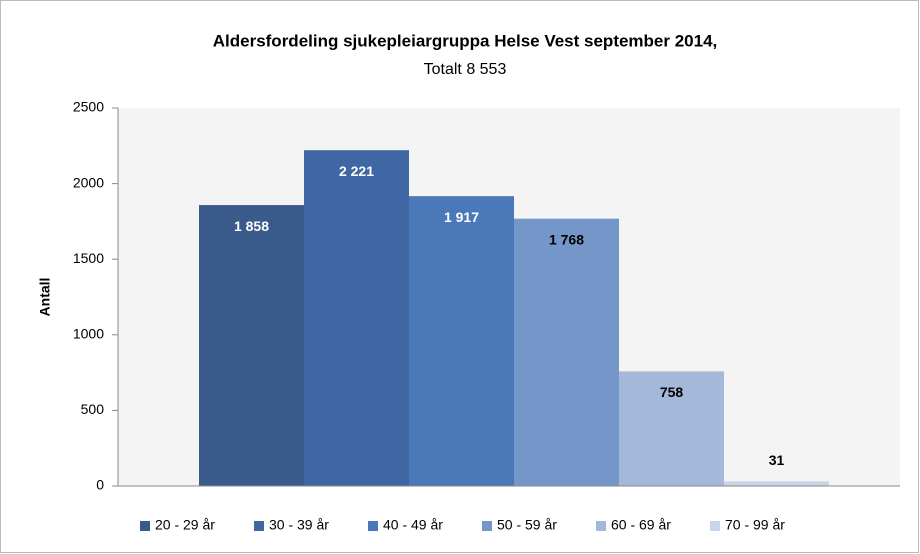  Describe the element at coordinates (251, 226) in the screenshot. I see `data-label: 1 858` at that location.